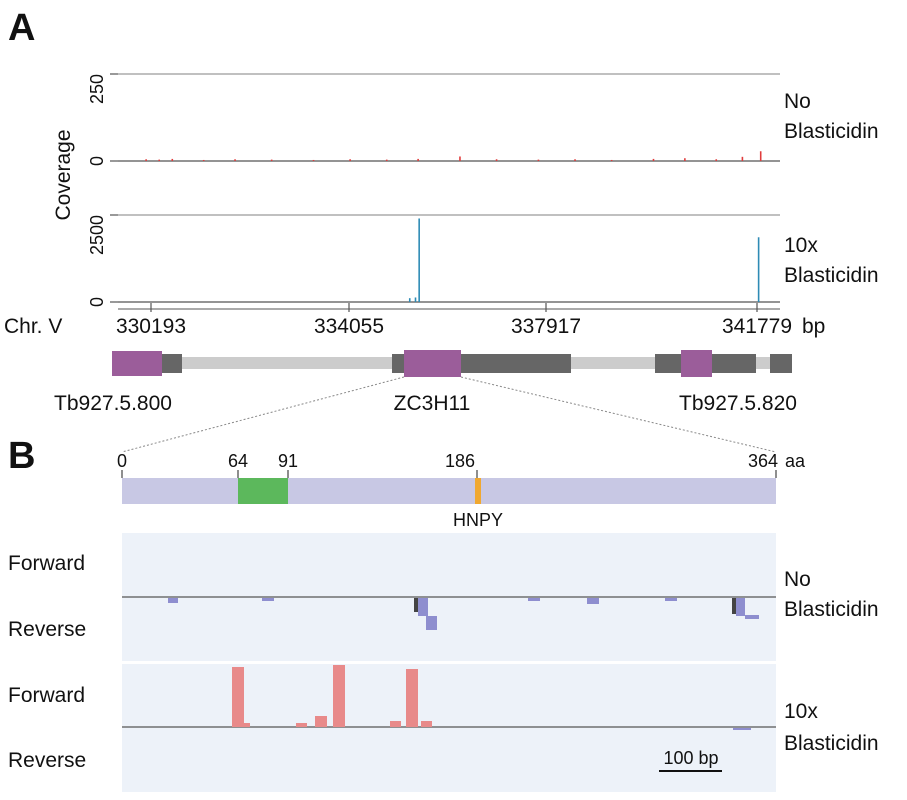 This screenshot has width=907, height=800. I want to click on b1-bar-7a, so click(734, 606).